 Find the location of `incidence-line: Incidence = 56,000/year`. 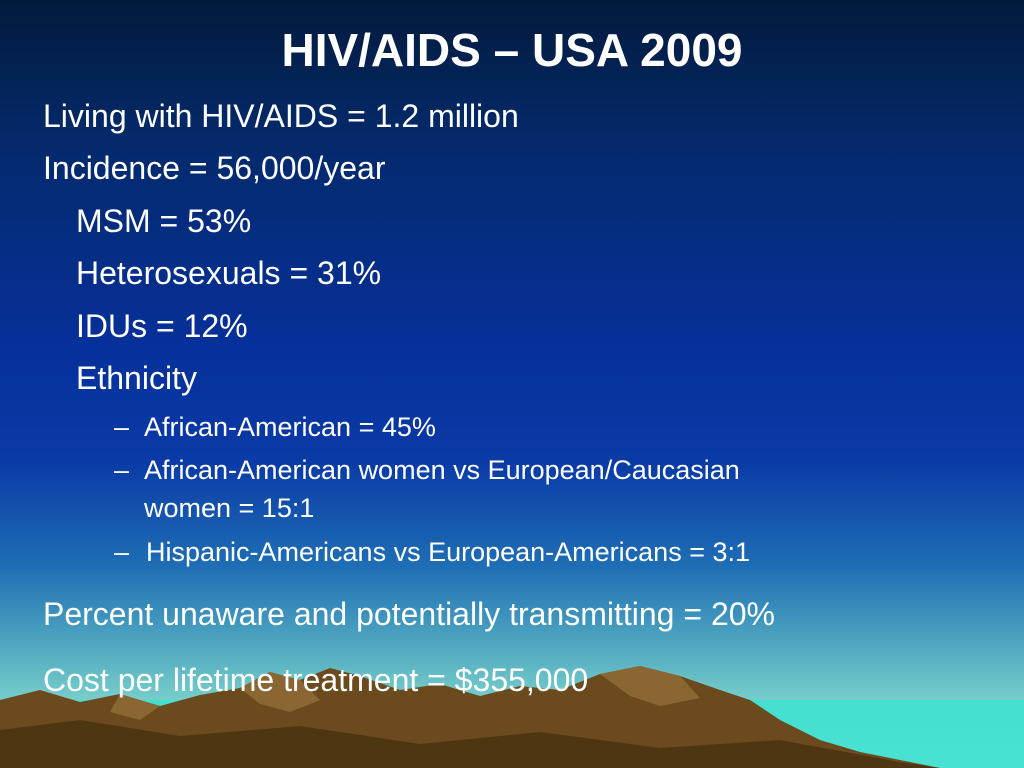

incidence-line: Incidence = 56,000/year is located at coordinates (214, 168).